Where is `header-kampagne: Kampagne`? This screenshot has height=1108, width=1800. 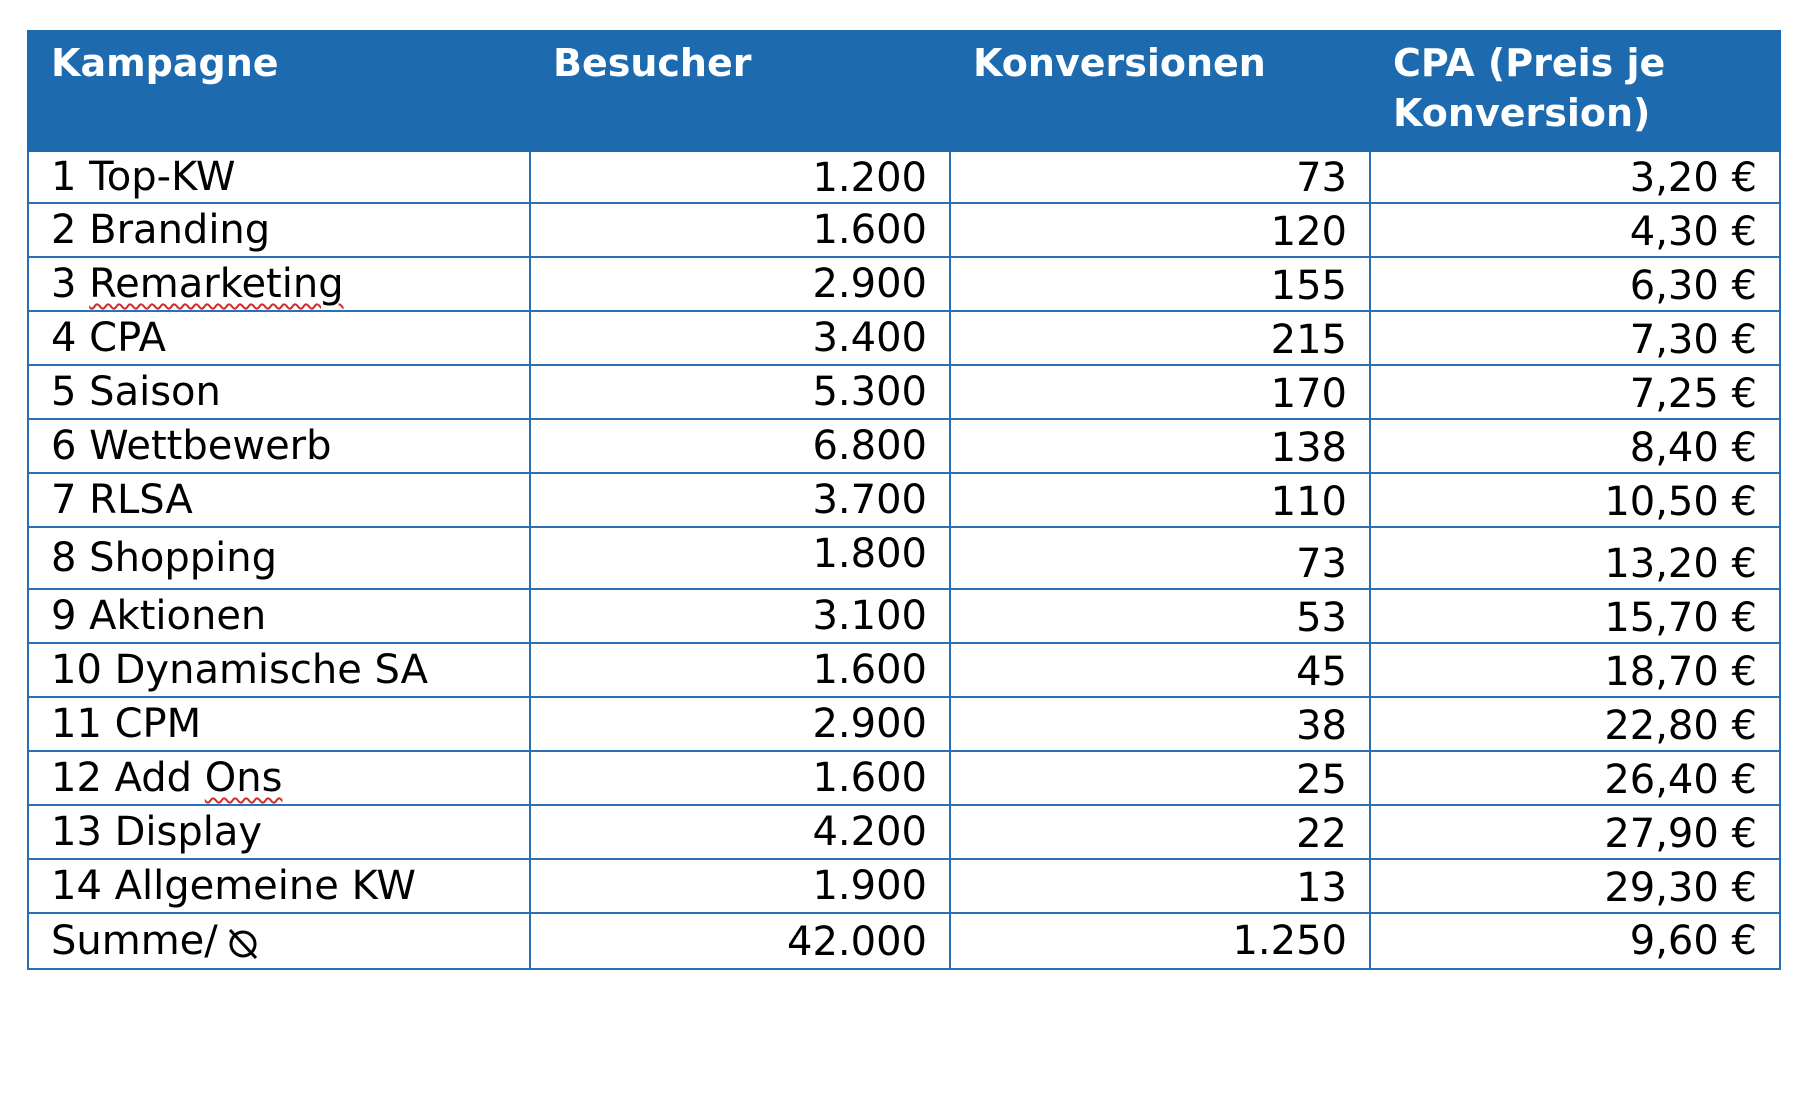
header-kampagne: Kampagne is located at coordinates (279, 91).